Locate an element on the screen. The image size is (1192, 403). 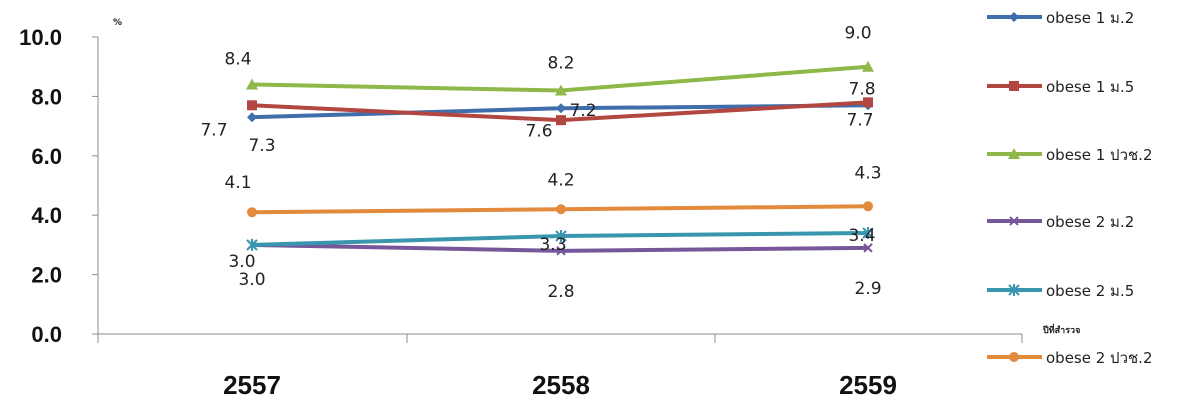
legend-item: obese 1 ปวช.2 is located at coordinates (1070, 155).